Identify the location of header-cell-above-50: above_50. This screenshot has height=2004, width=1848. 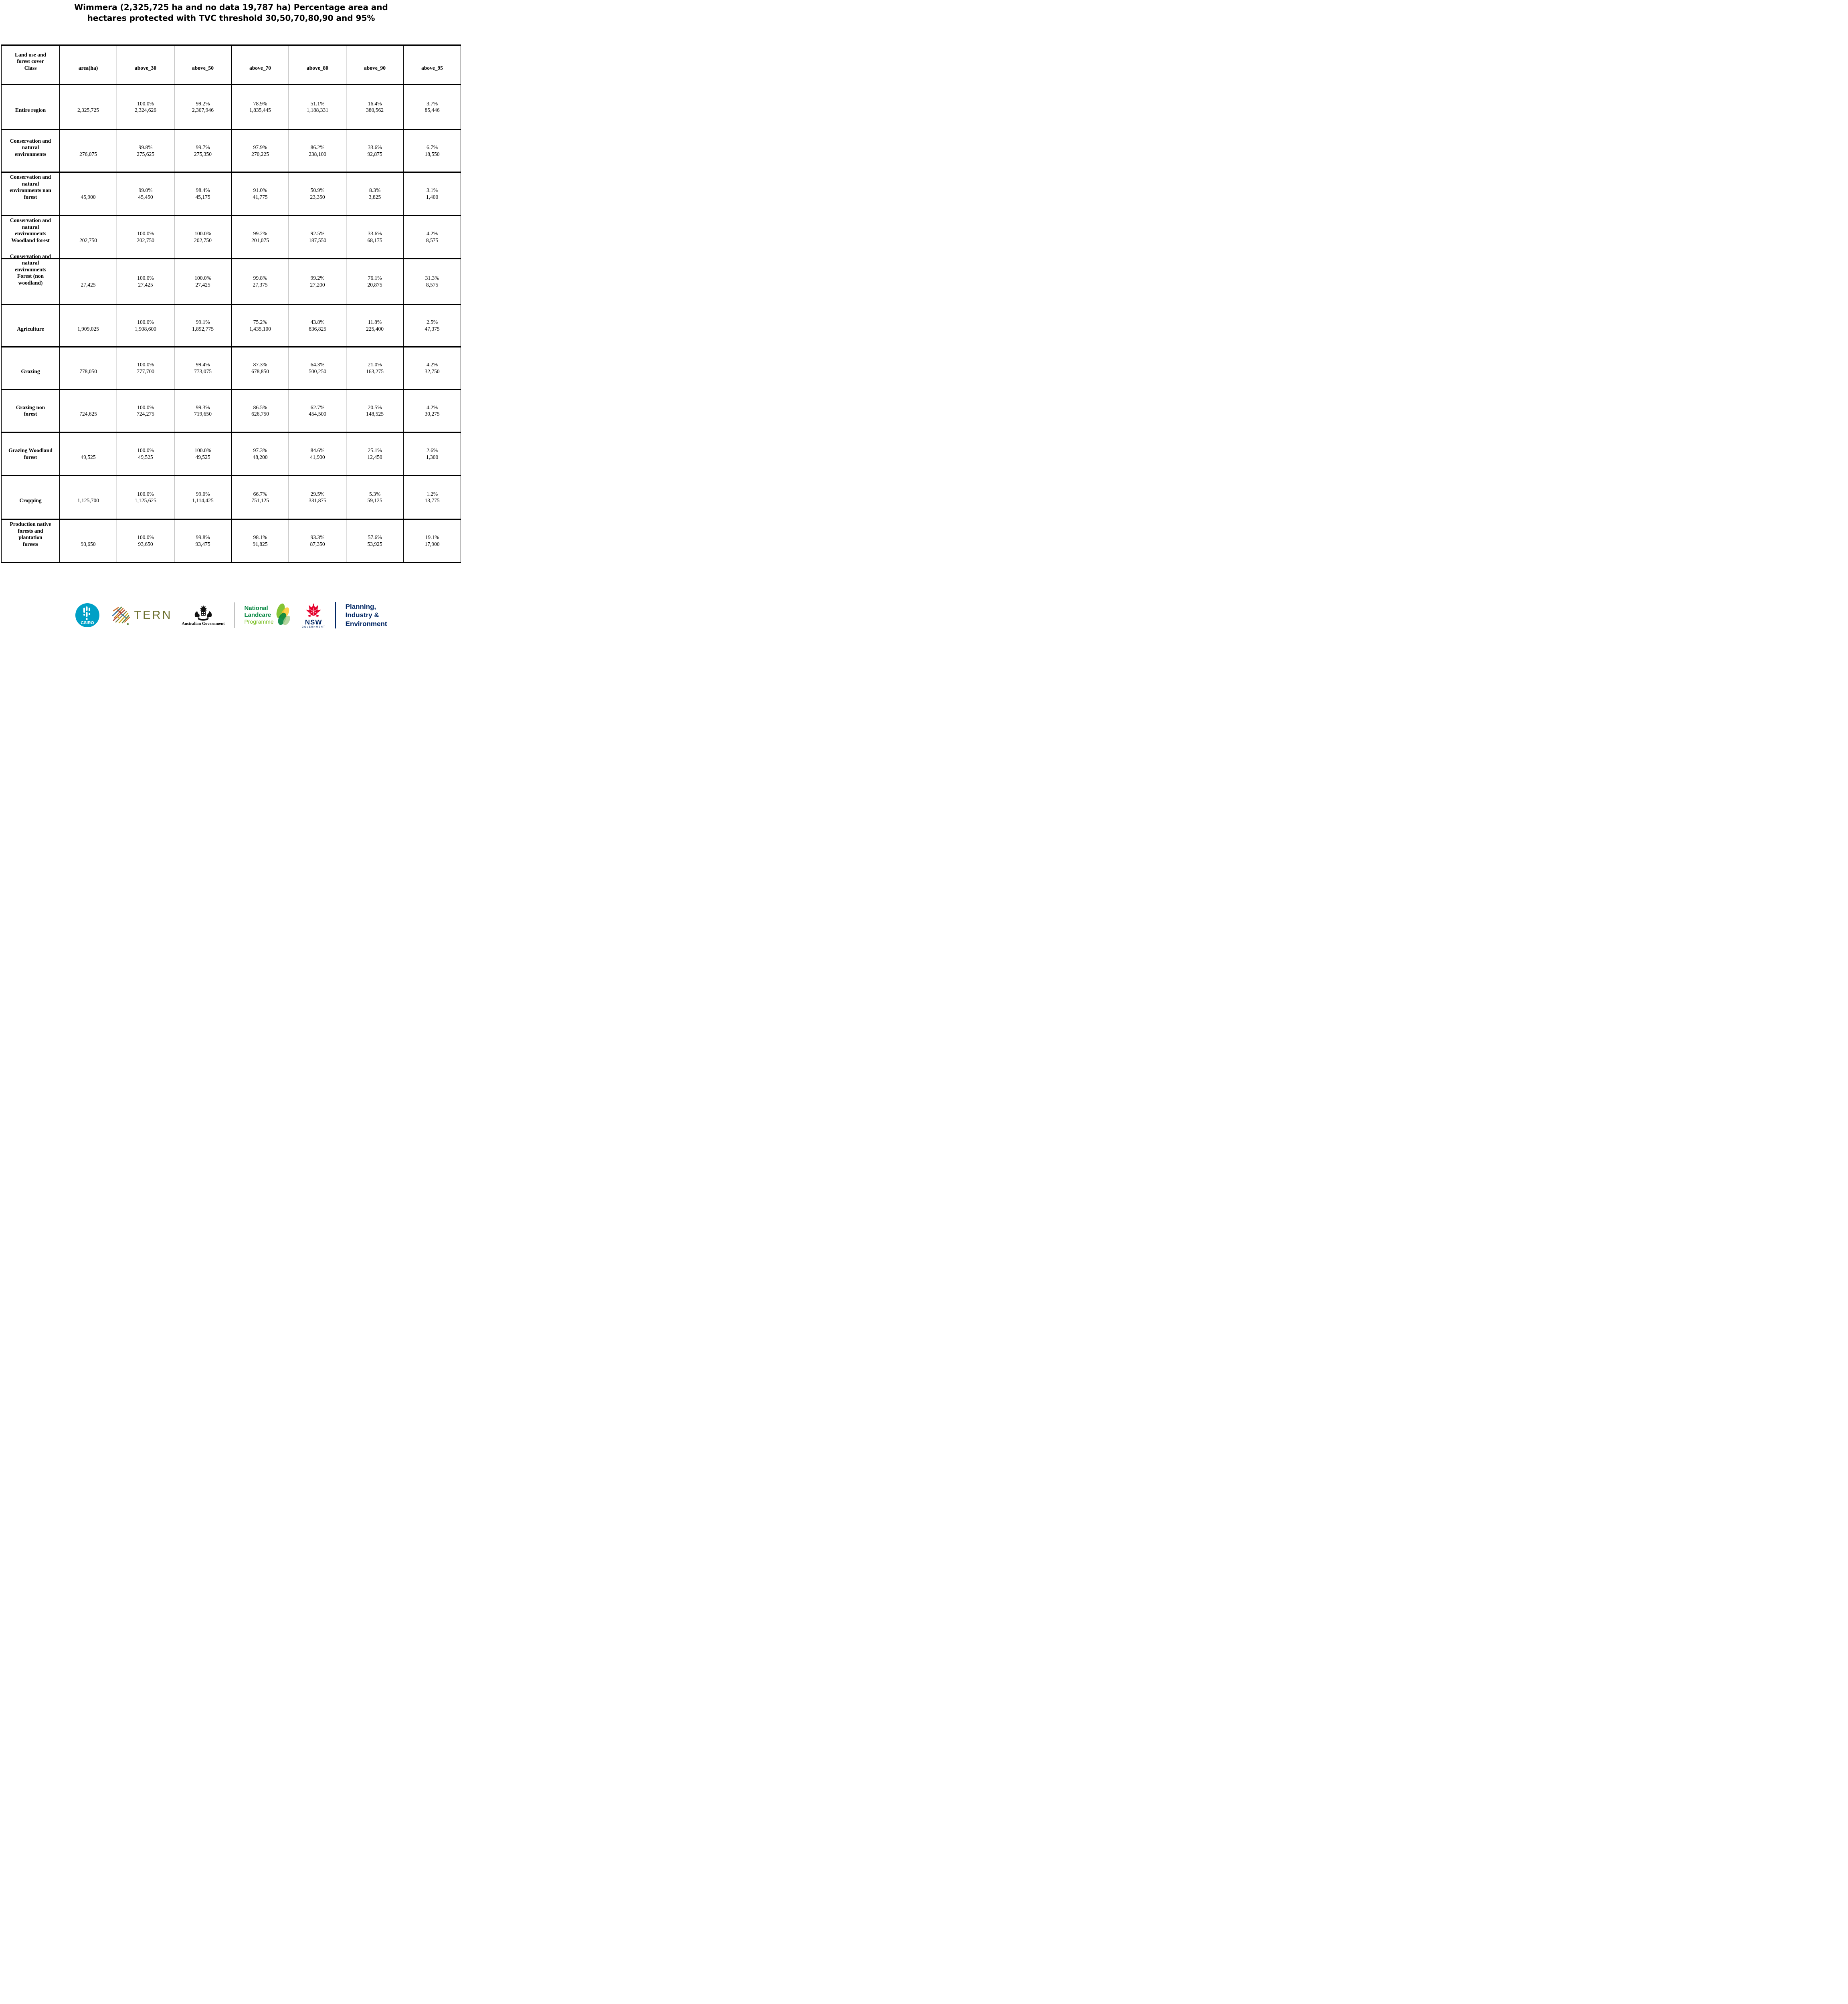
(203, 65).